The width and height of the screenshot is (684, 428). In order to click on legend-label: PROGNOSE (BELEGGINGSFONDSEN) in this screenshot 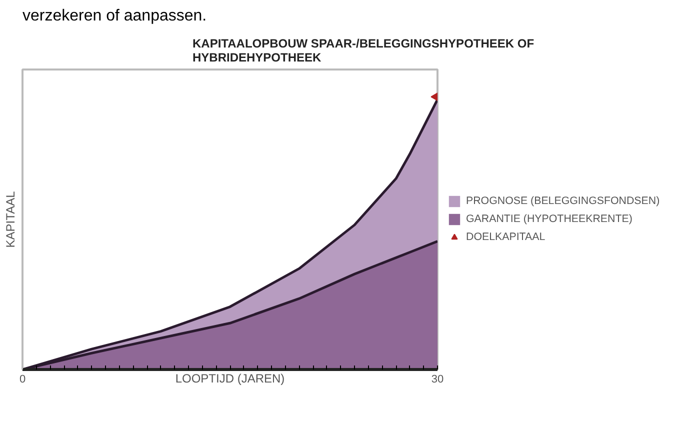, I will do `click(563, 201)`.